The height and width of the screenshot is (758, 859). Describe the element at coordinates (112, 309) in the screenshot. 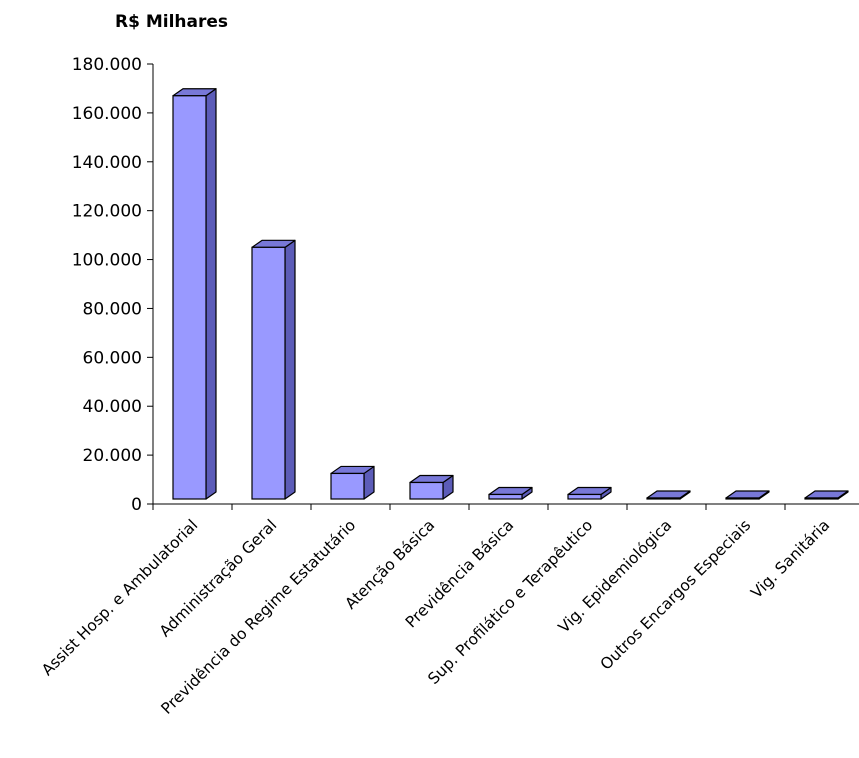

I see `y-tick-label: 80.000` at that location.